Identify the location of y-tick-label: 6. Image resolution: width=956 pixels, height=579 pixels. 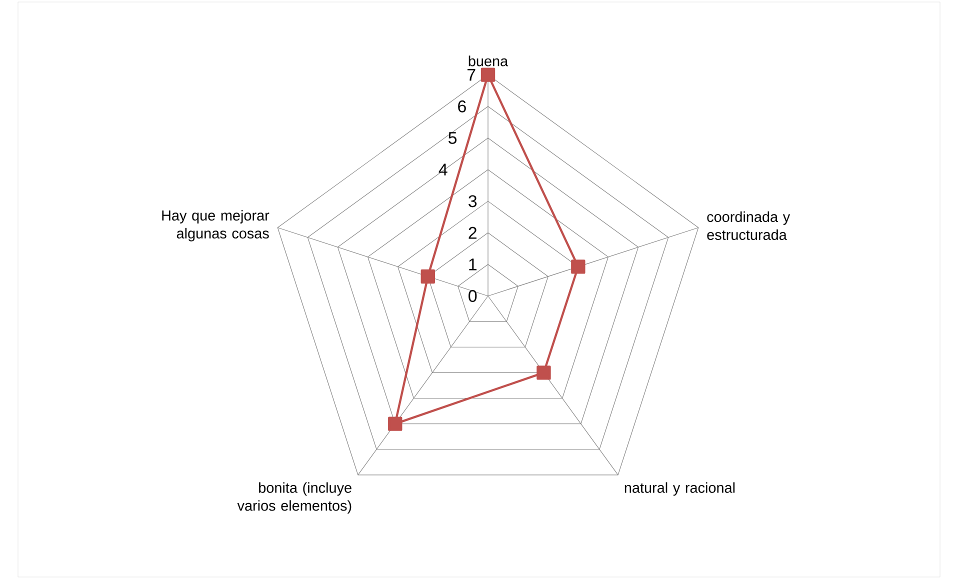
(462, 106).